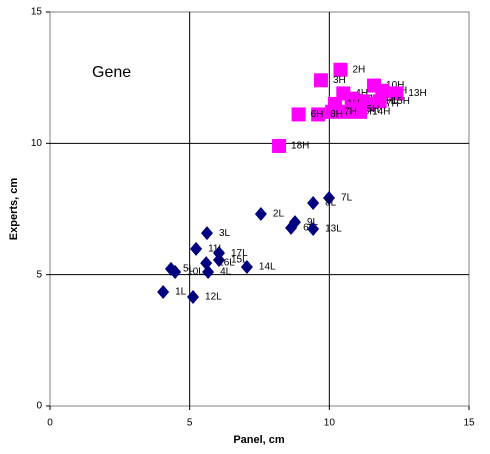  I want to click on point-label: 13H, so click(417, 93).